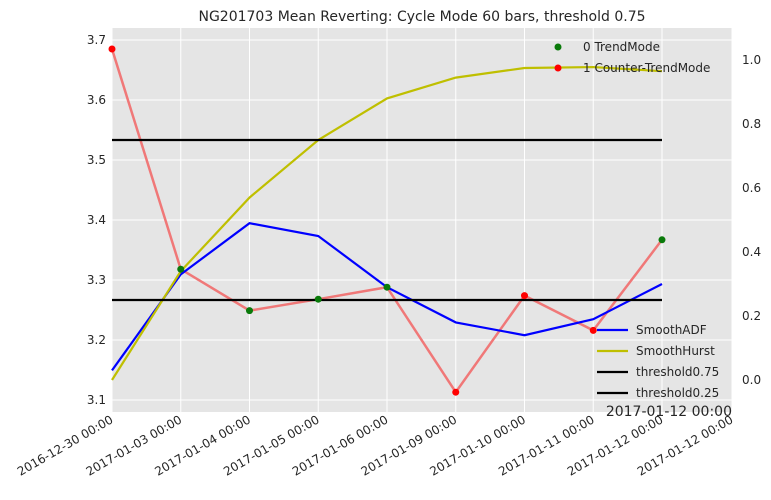  I want to click on legend-scatter: 0 TrendMode 1 Counter-TrendMode, so click(632, 57).